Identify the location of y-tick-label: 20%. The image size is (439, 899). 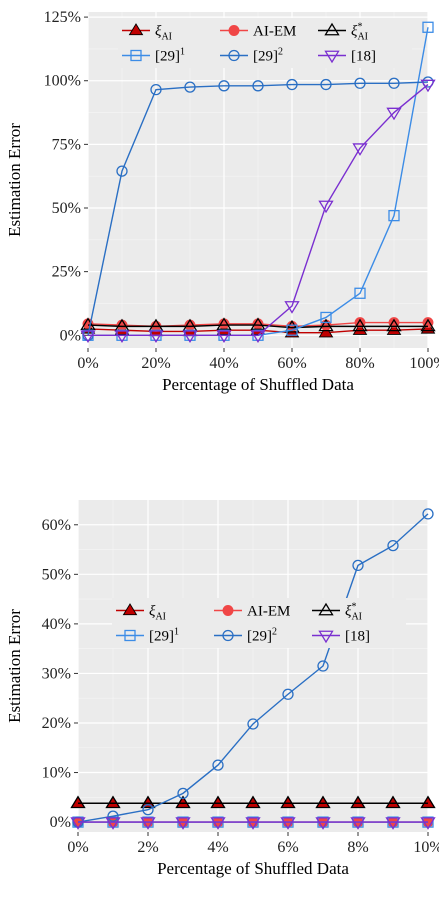
(56, 723).